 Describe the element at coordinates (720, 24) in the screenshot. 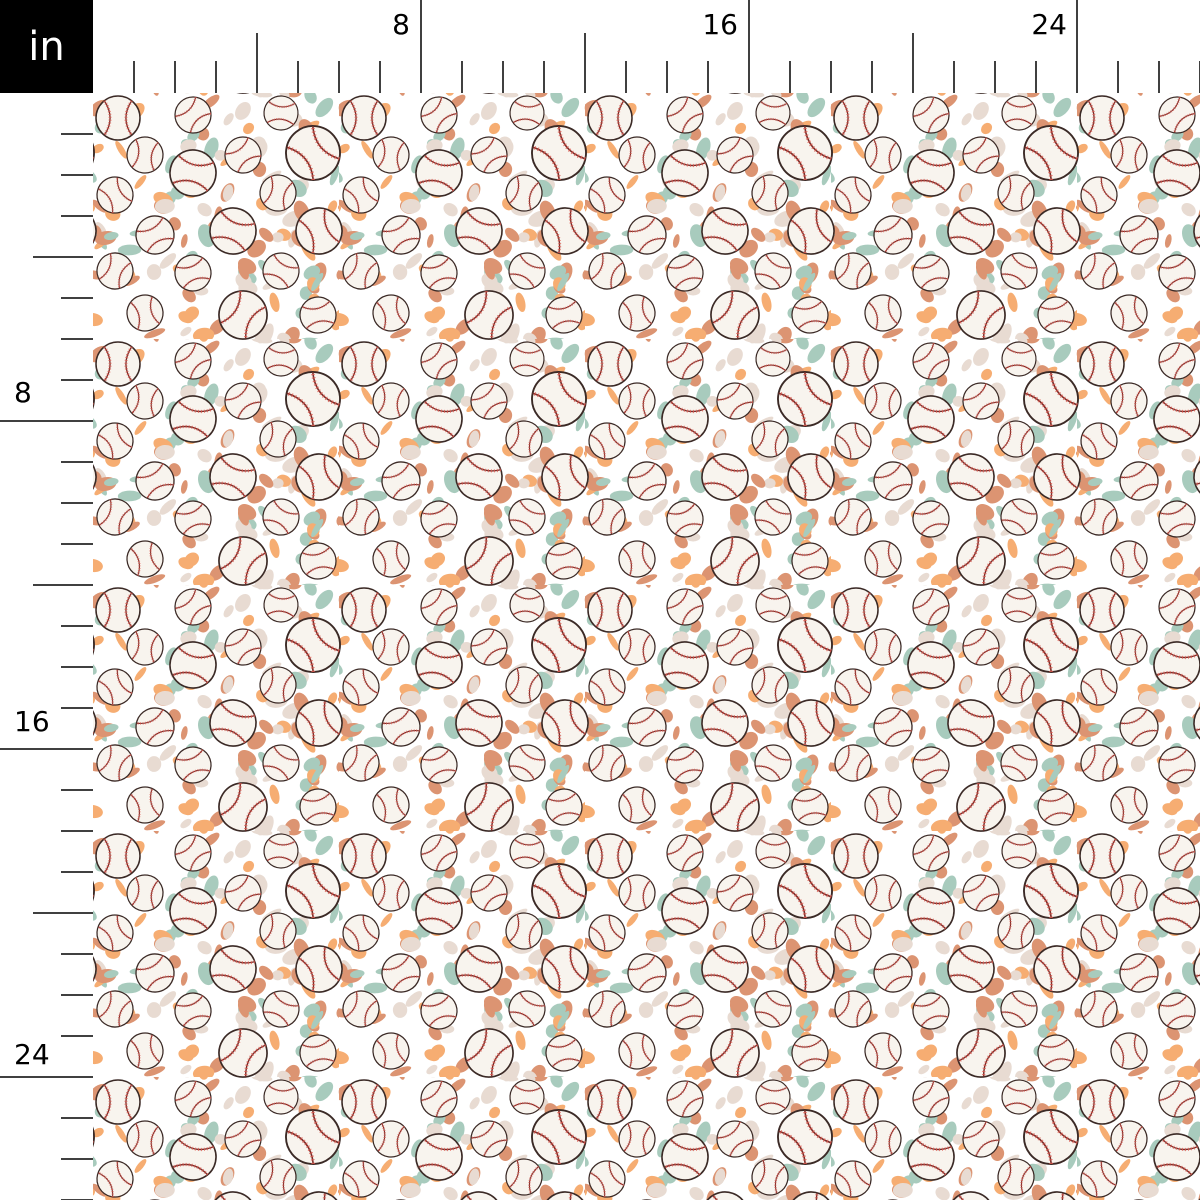

I see `top-label-16: 16` at that location.